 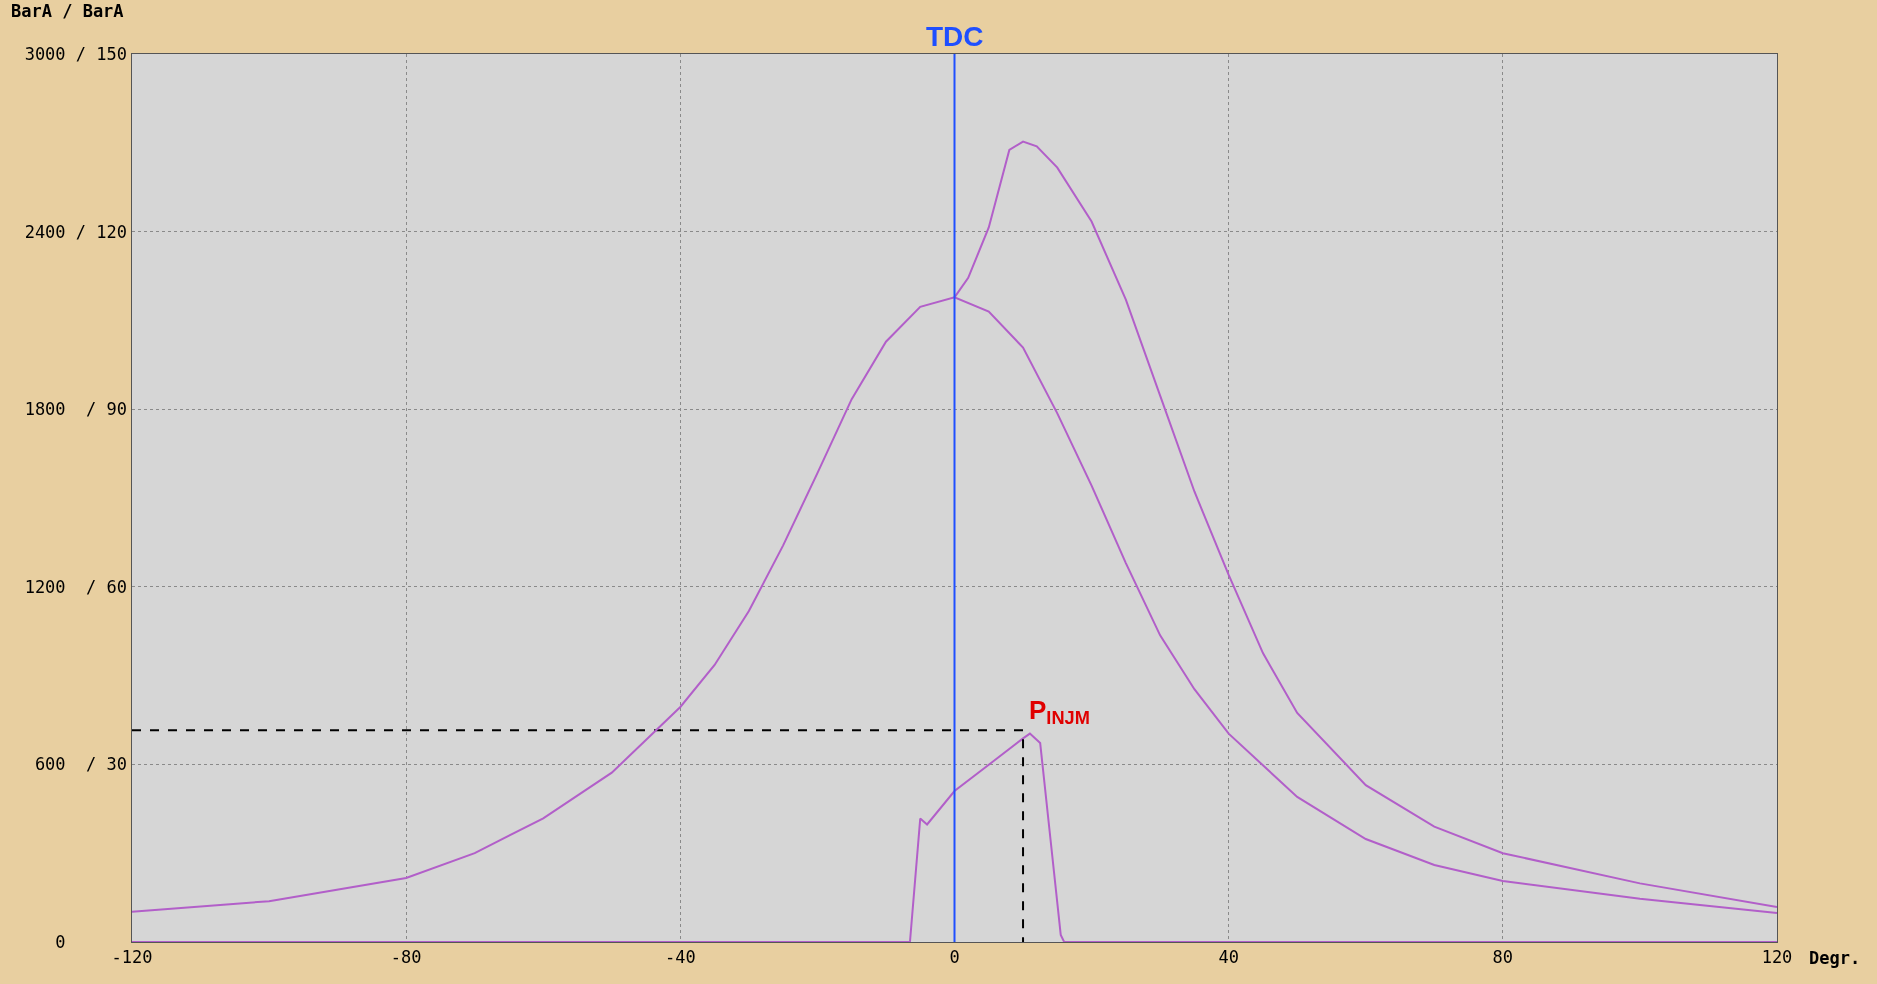 What do you see at coordinates (45, 53) in the screenshot?
I see `y-tick-label: 3000` at bounding box center [45, 53].